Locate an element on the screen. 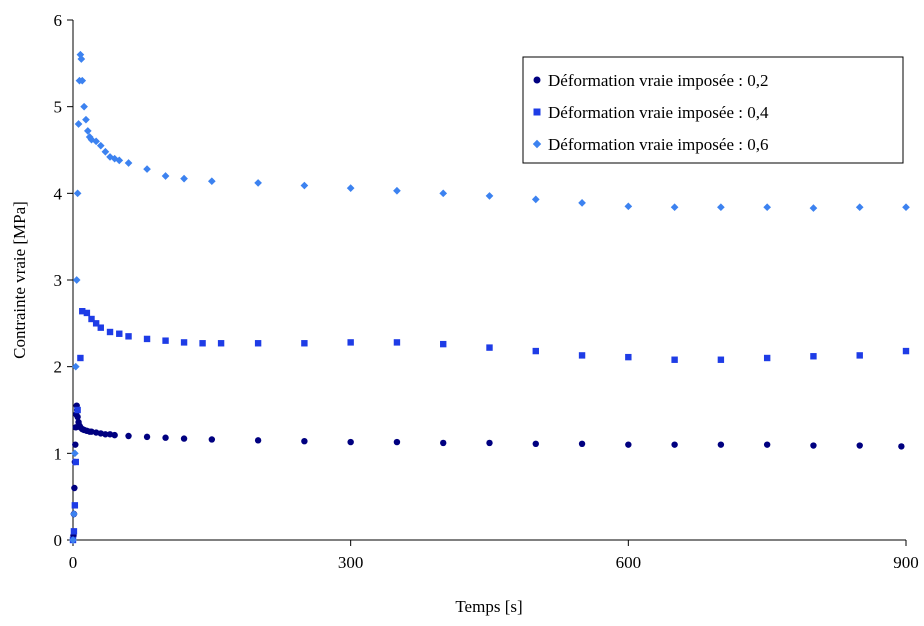 The image size is (924, 626). legend-box is located at coordinates (713, 110).